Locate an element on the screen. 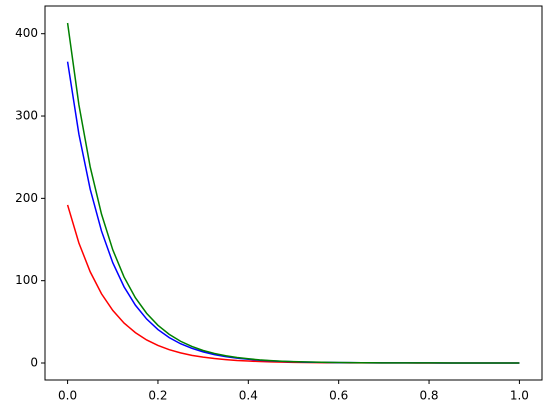 The image size is (552, 413). x-tick-label: 0.6 is located at coordinates (338, 396).